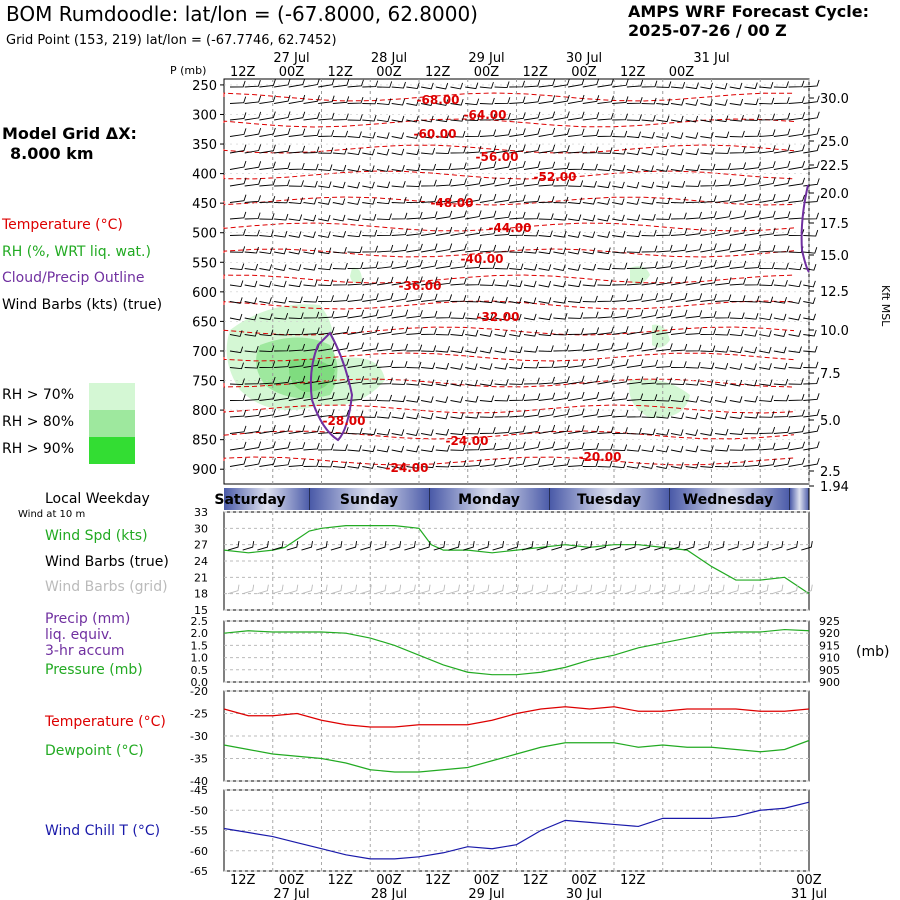  What do you see at coordinates (204, 145) in the screenshot?
I see `pressure-tick-label: 350` at bounding box center [204, 145].